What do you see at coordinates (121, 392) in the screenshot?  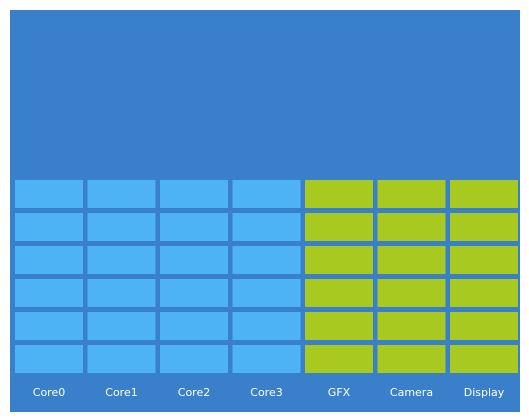 I see `column-label: Core1` at bounding box center [121, 392].